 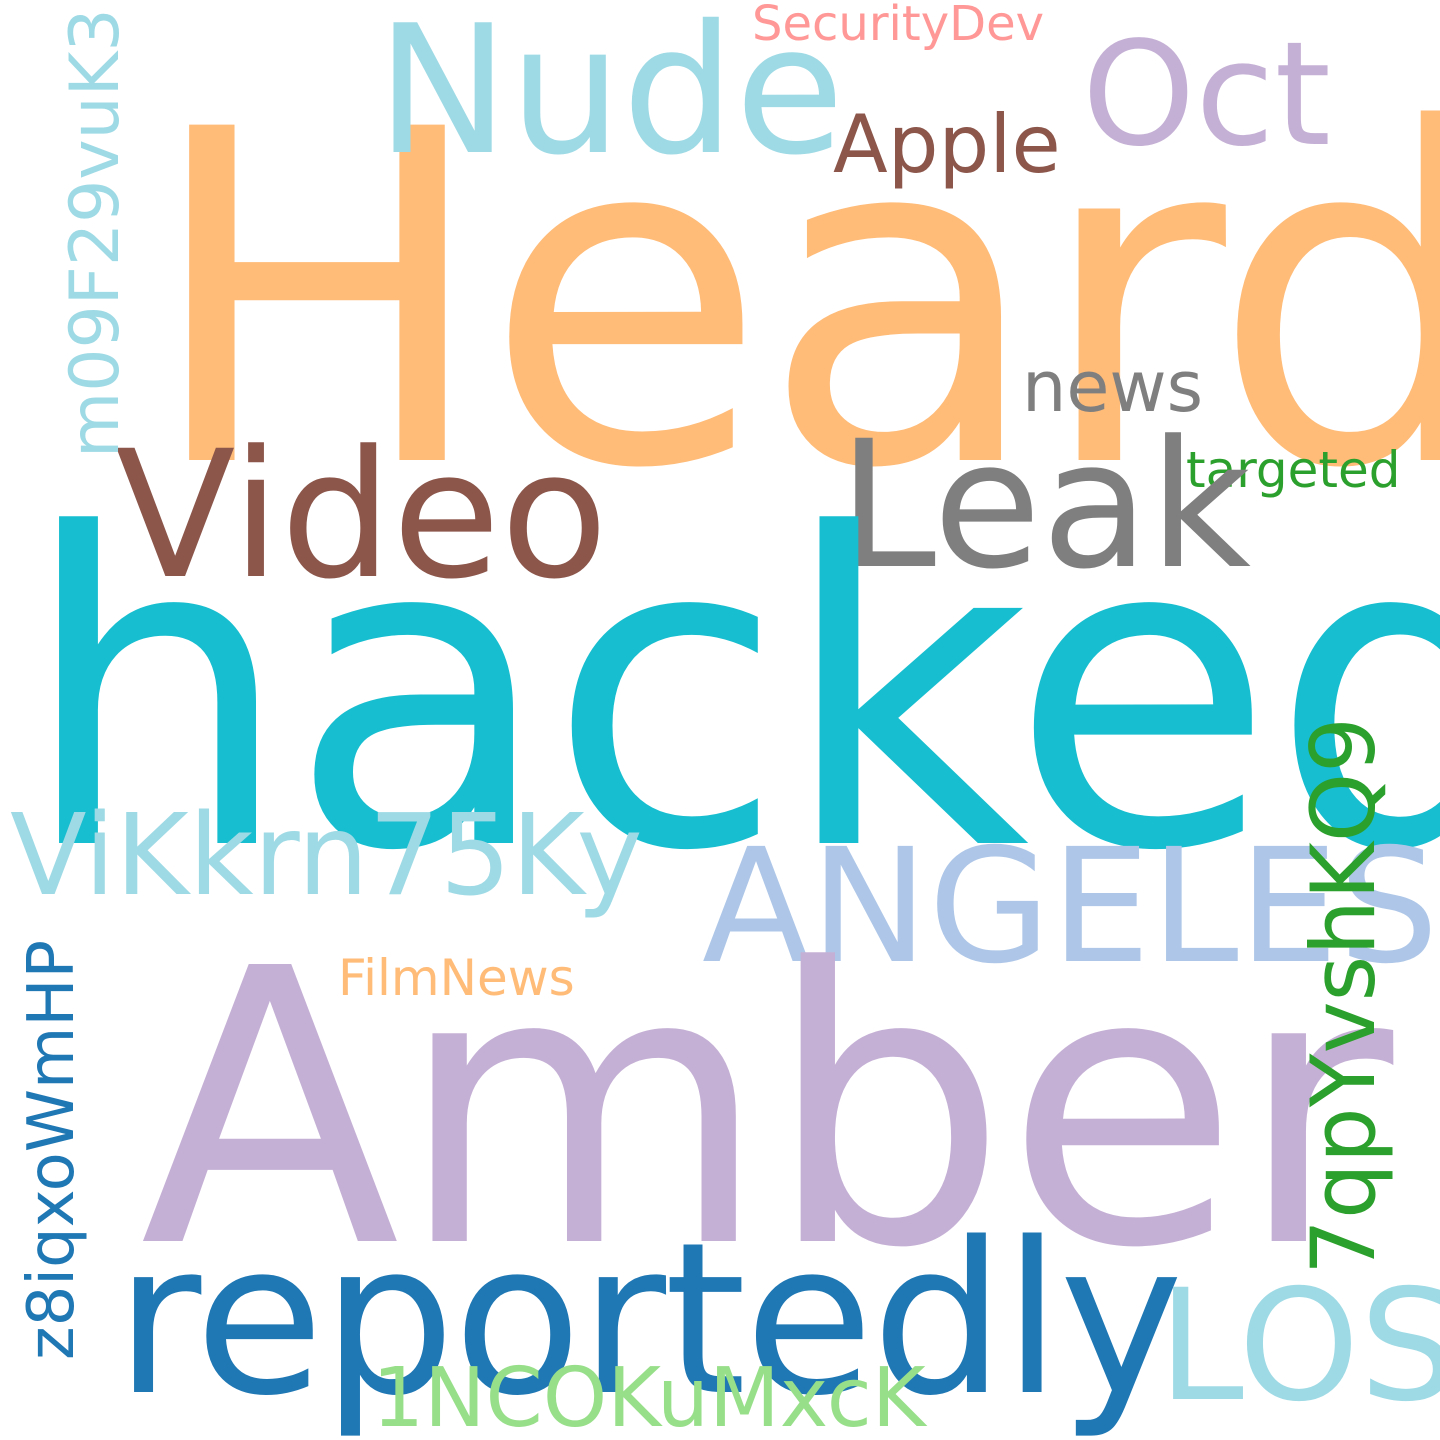 I want to click on word-z8iqxowmhp: z8iqxoWmHP, so click(x=52, y=1149).